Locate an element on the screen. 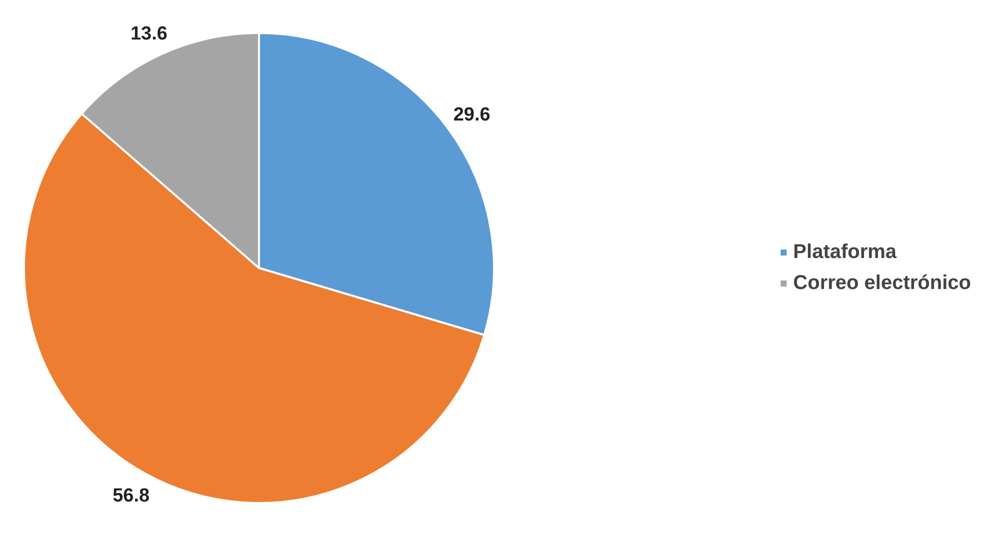 The image size is (981, 535). data-label: 13.6 is located at coordinates (149, 34).